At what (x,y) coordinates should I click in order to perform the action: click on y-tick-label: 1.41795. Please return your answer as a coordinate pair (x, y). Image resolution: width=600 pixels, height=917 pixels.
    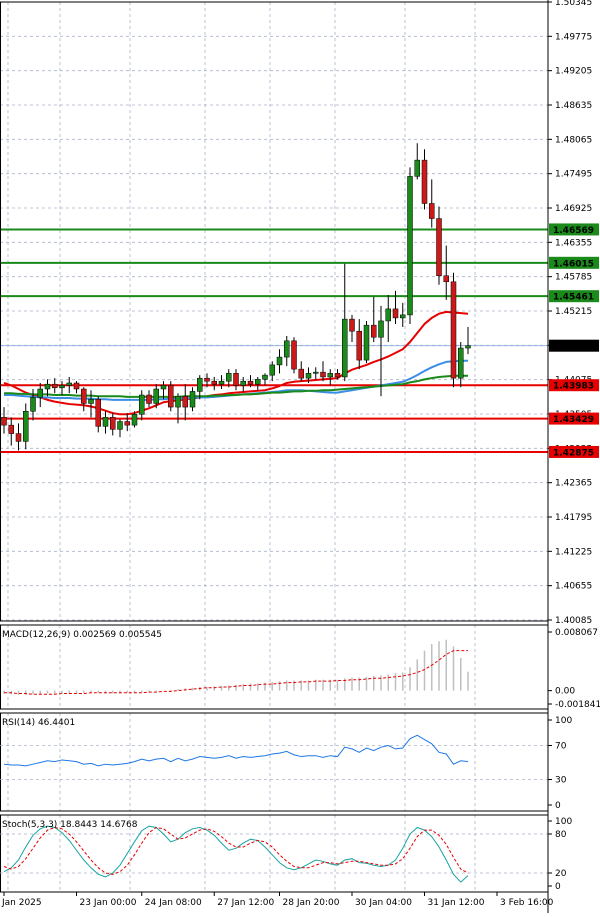
    Looking at the image, I should click on (573, 518).